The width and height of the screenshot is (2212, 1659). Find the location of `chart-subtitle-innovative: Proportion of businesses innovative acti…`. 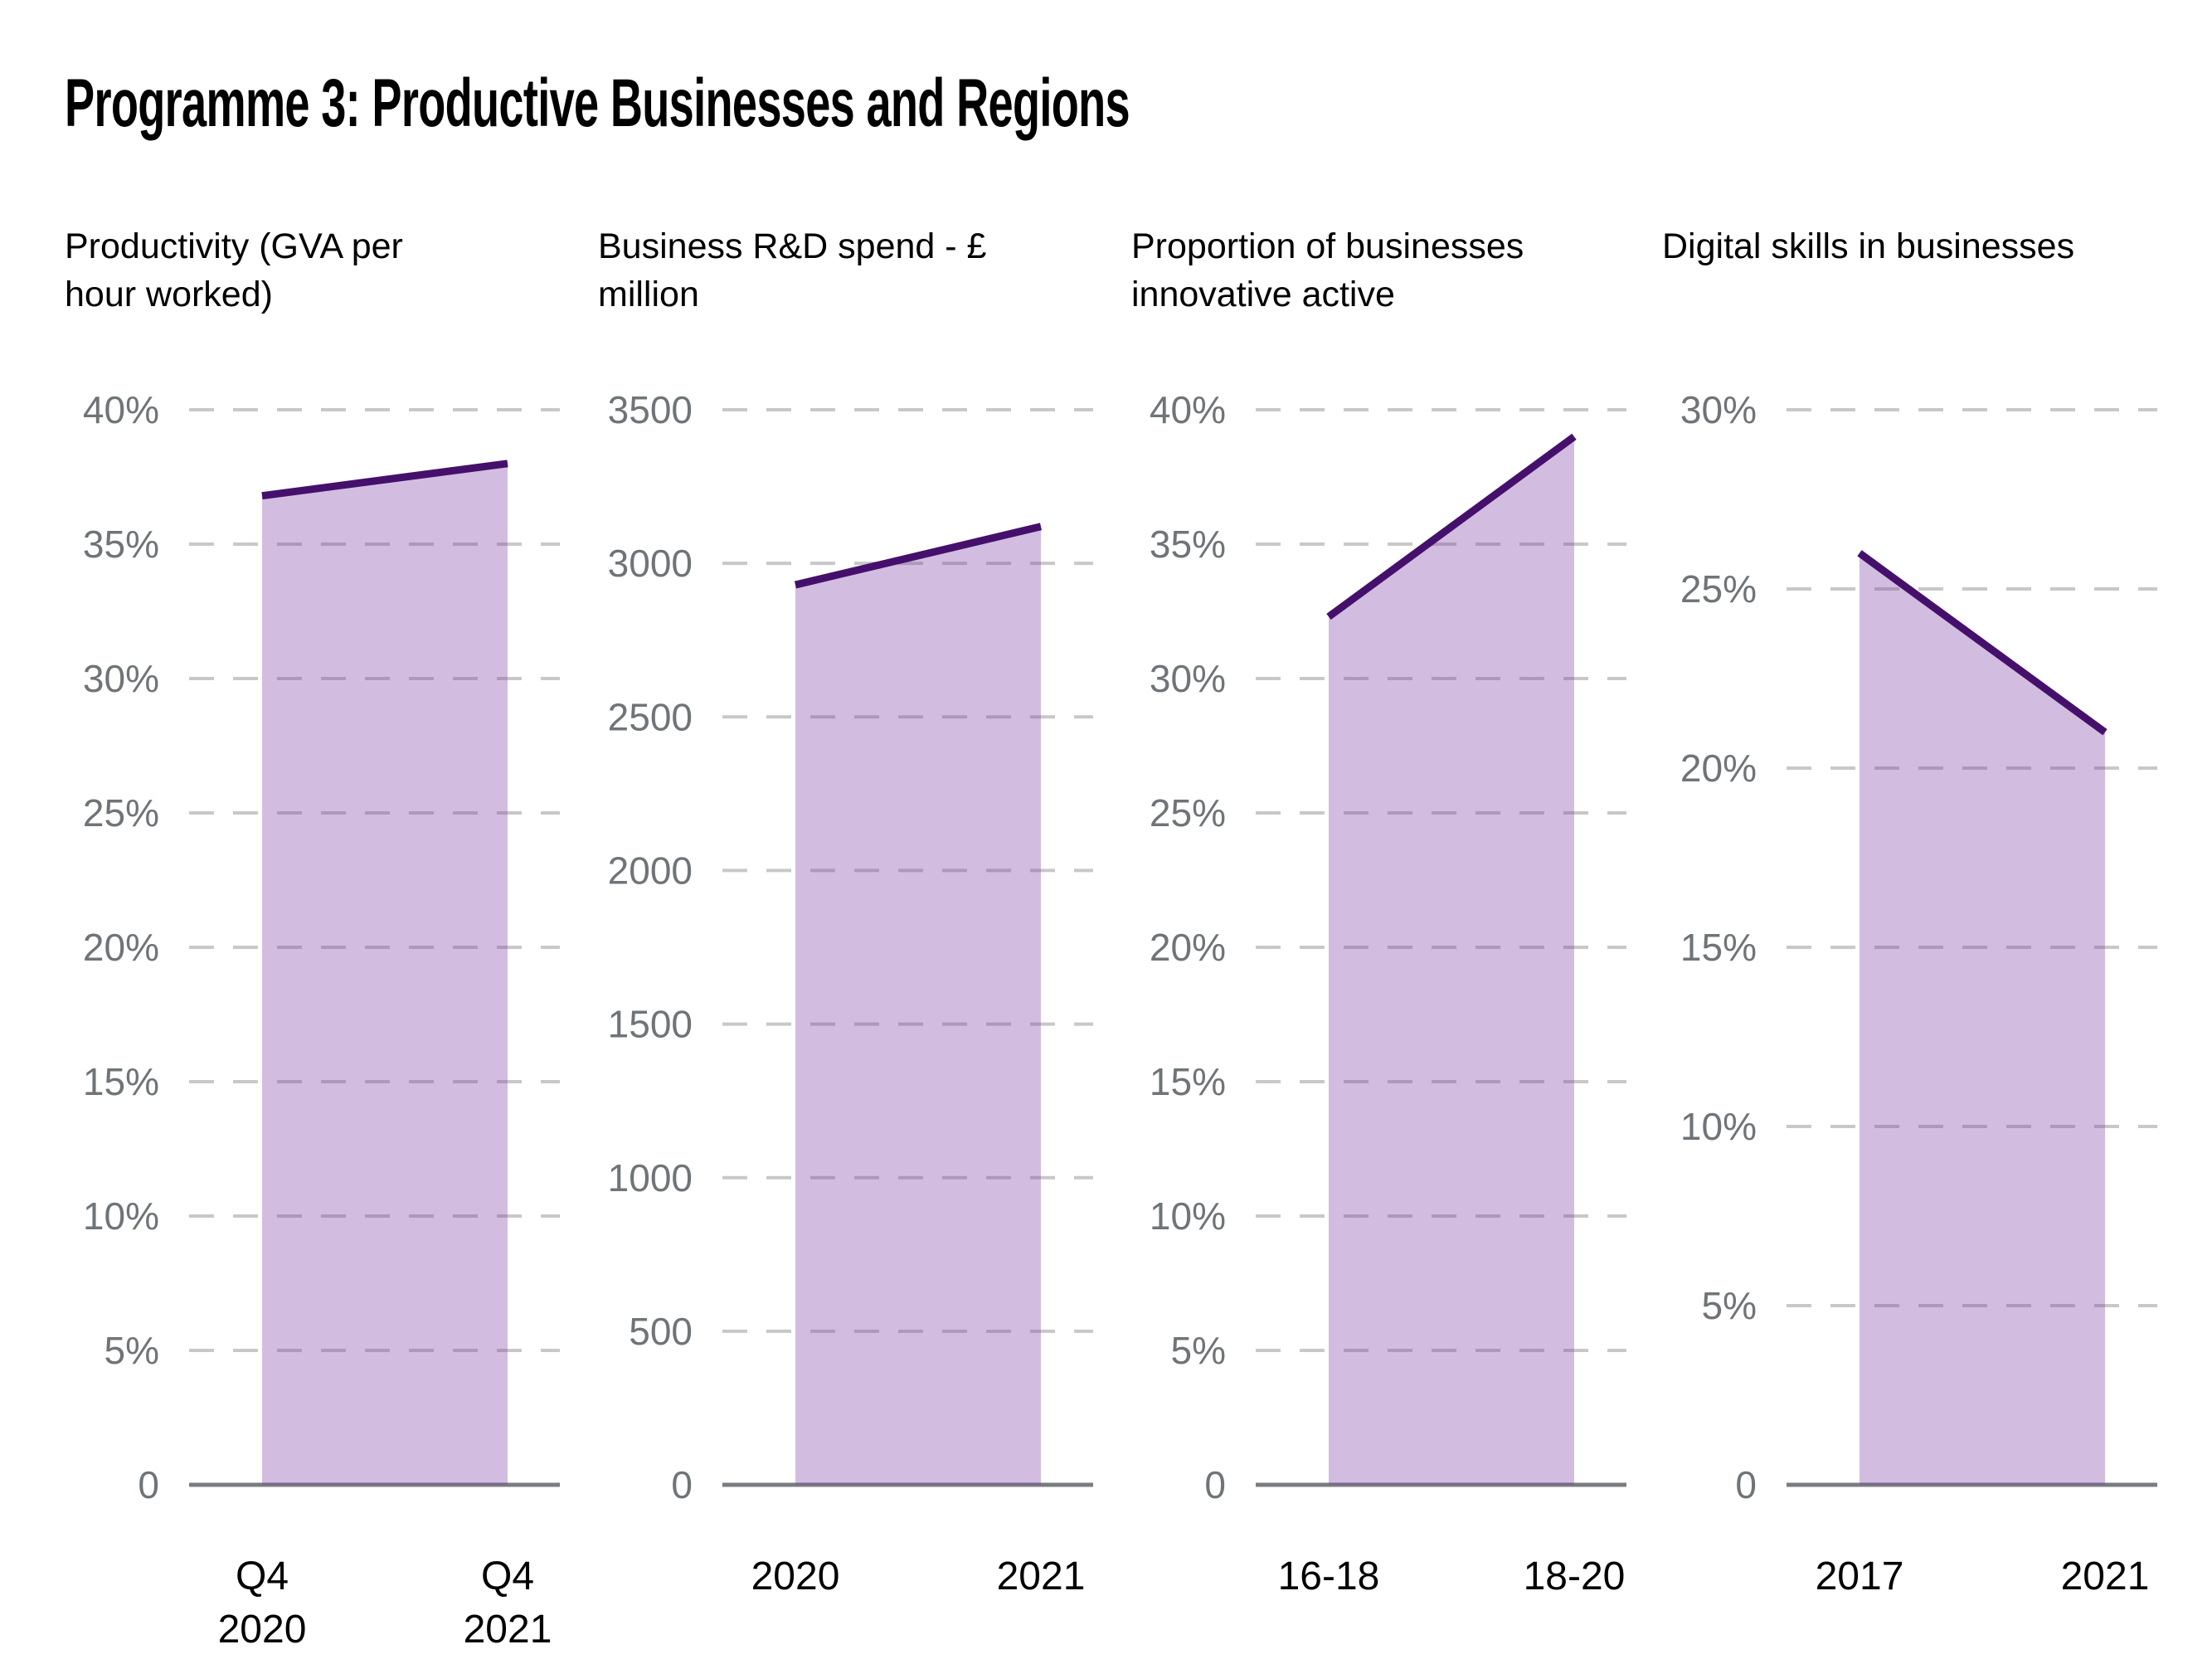

chart-subtitle-innovative: Proportion of businesses innovative acti… is located at coordinates (1371, 270).